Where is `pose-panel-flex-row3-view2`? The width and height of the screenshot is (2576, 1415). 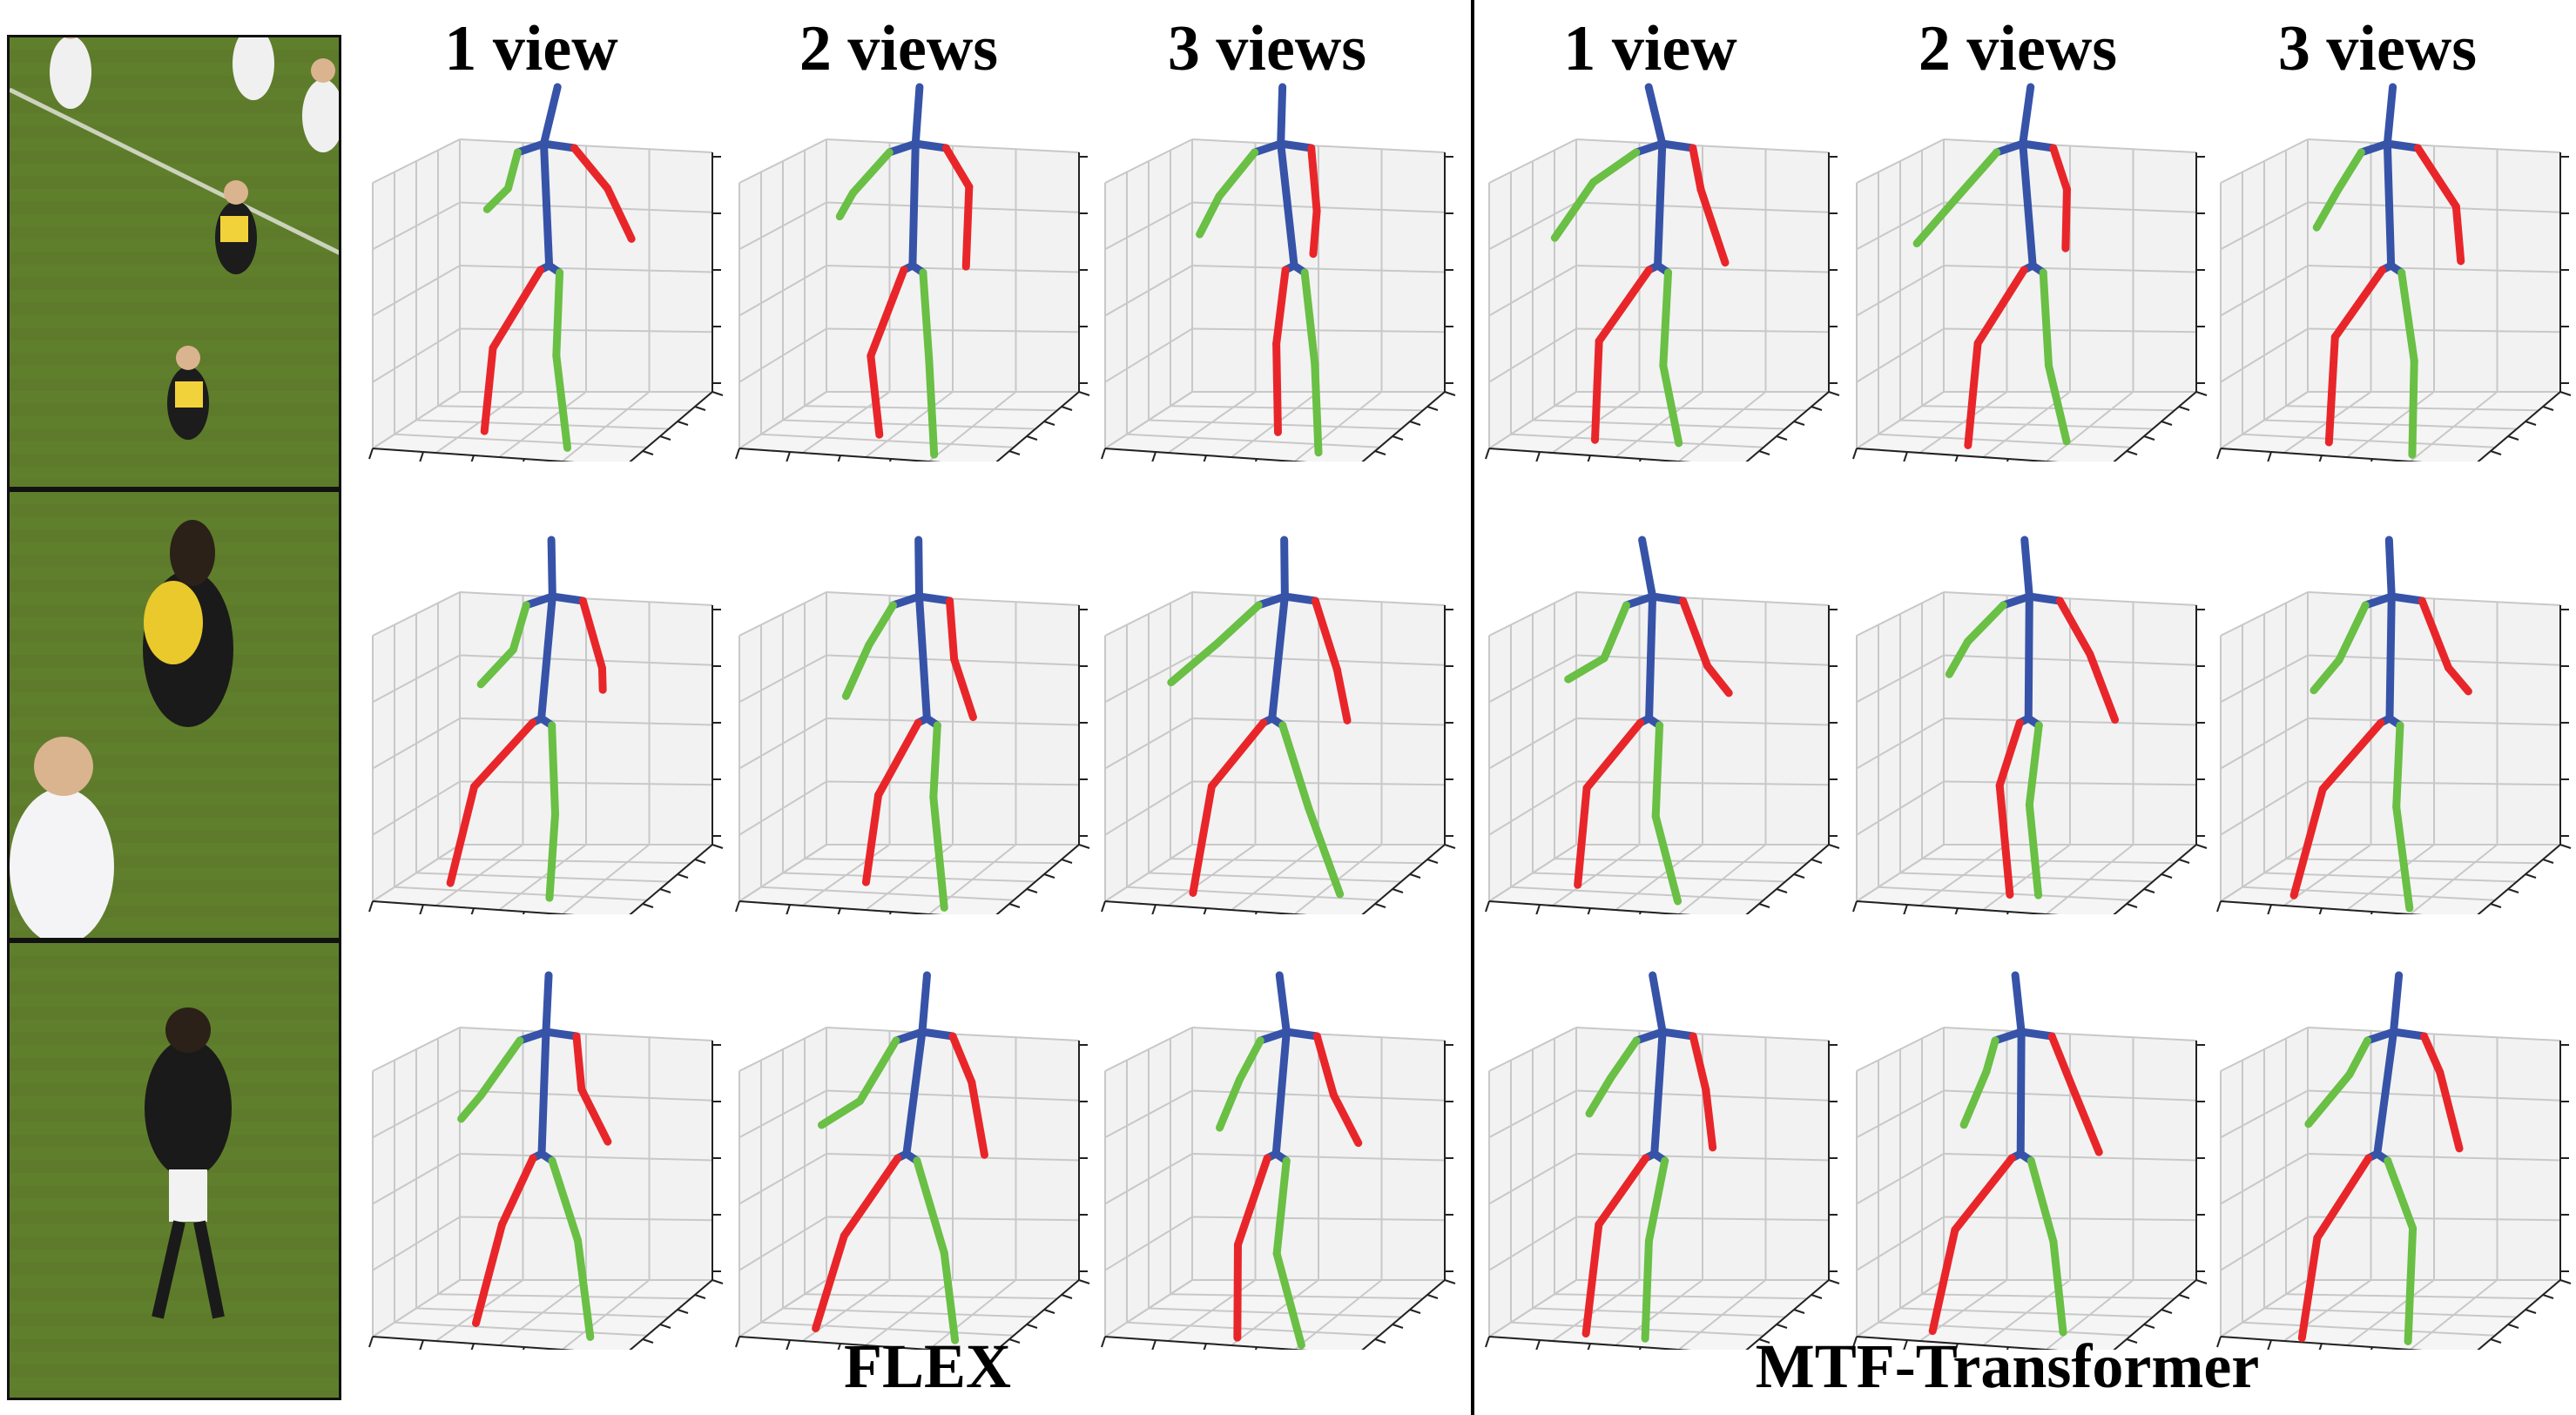 pose-panel-flex-row3-view2 is located at coordinates (911, 1145).